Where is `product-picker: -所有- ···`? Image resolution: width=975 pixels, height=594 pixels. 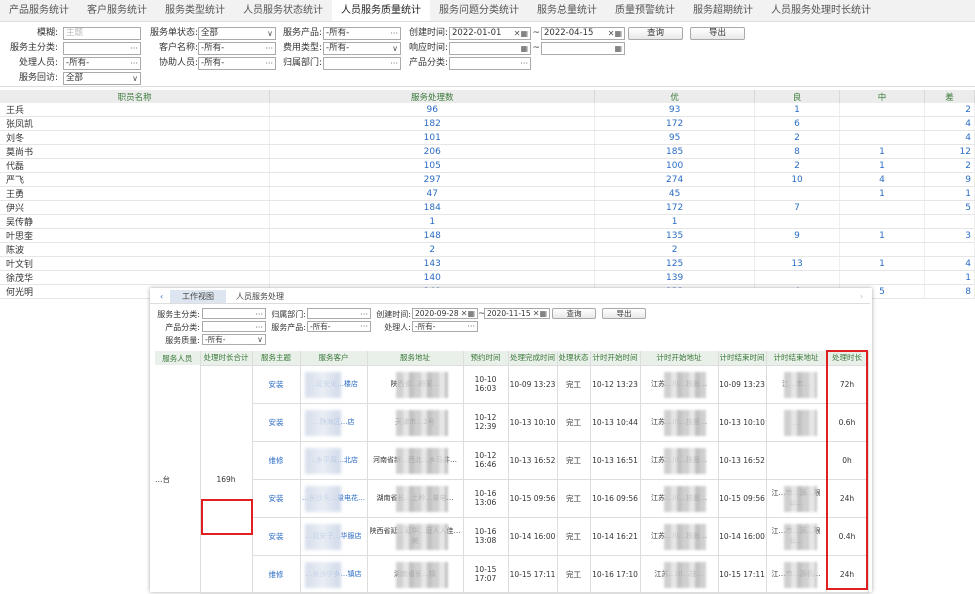
product-picker: -所有- ··· is located at coordinates (362, 33).